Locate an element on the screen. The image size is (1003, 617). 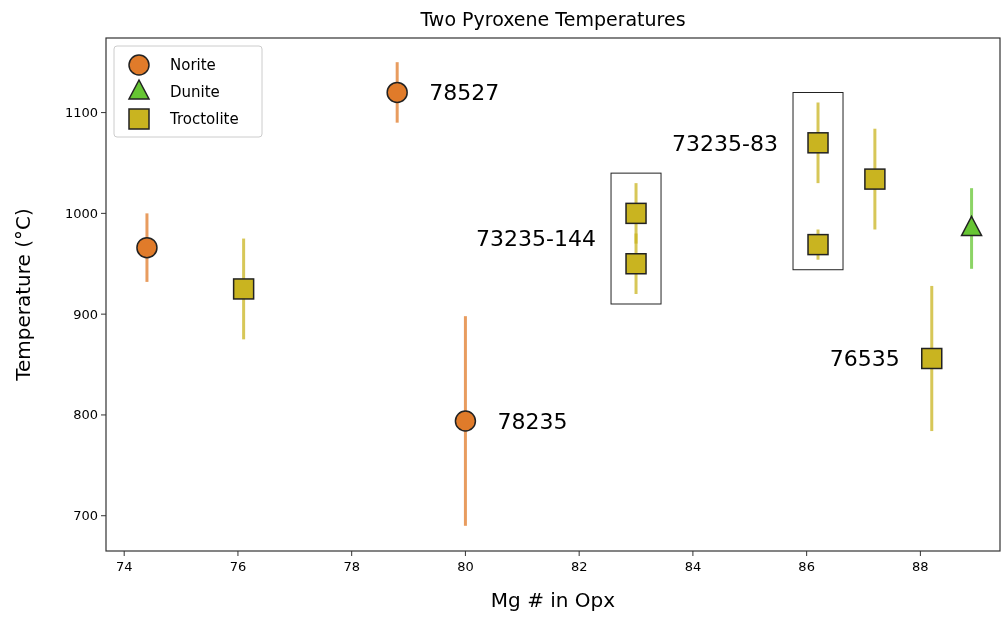
x-tick-label: 74 is located at coordinates (124, 566).